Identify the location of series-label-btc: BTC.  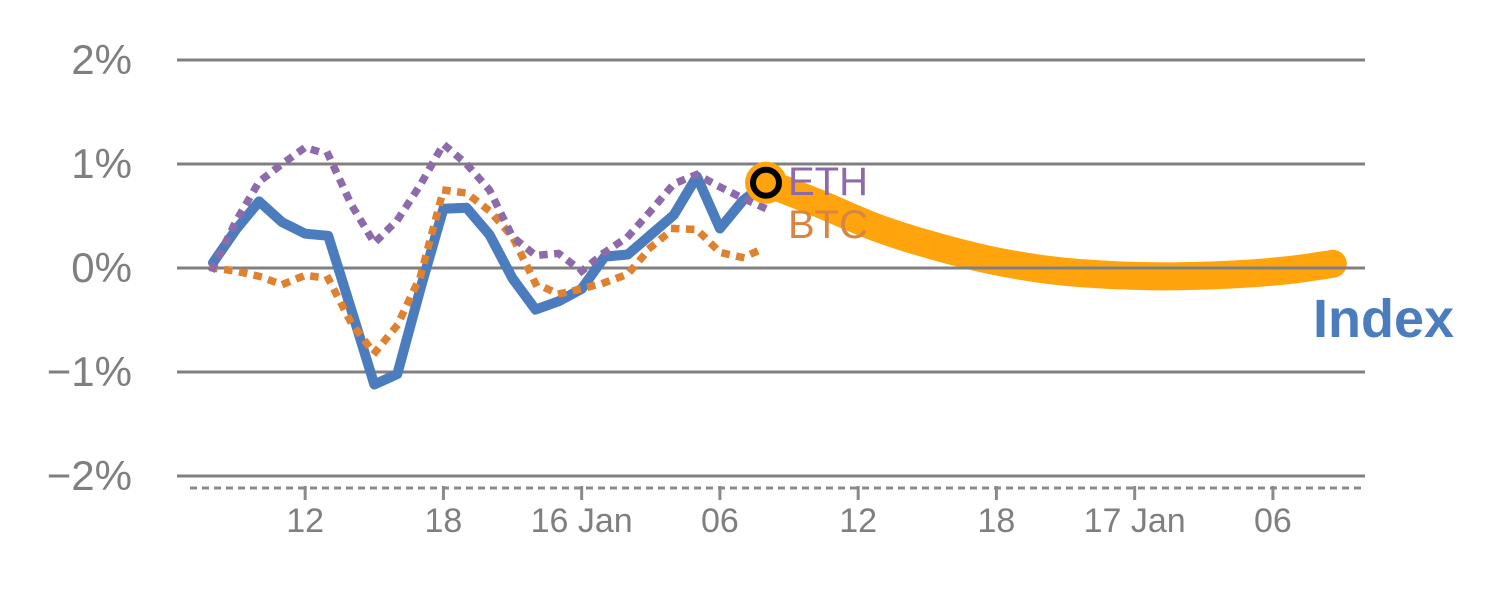
(828, 225).